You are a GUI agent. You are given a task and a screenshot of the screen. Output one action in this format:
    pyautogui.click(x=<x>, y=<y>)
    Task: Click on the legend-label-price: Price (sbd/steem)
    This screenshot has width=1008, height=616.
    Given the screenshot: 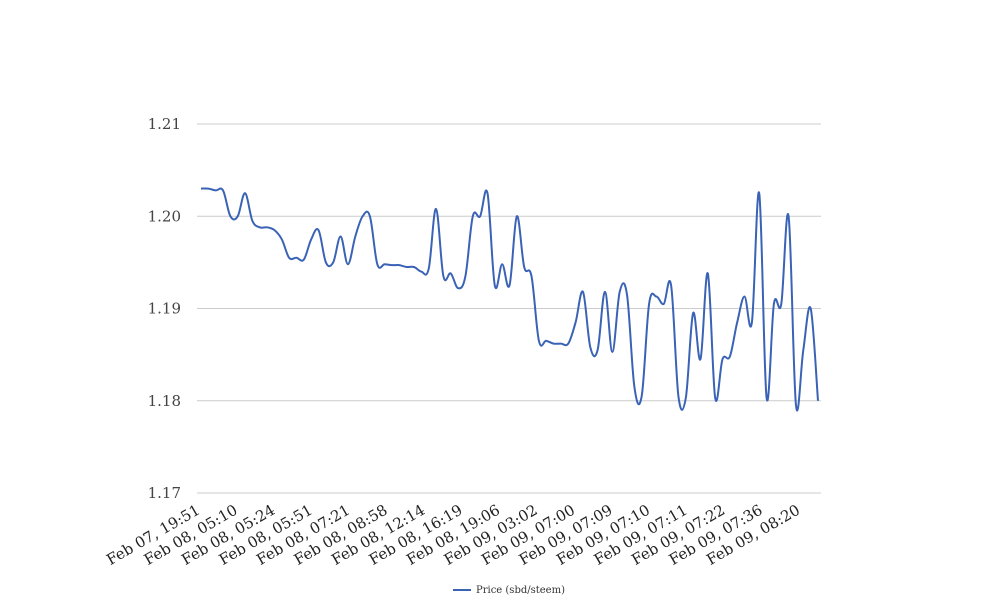 What is the action you would take?
    pyautogui.click(x=520, y=590)
    